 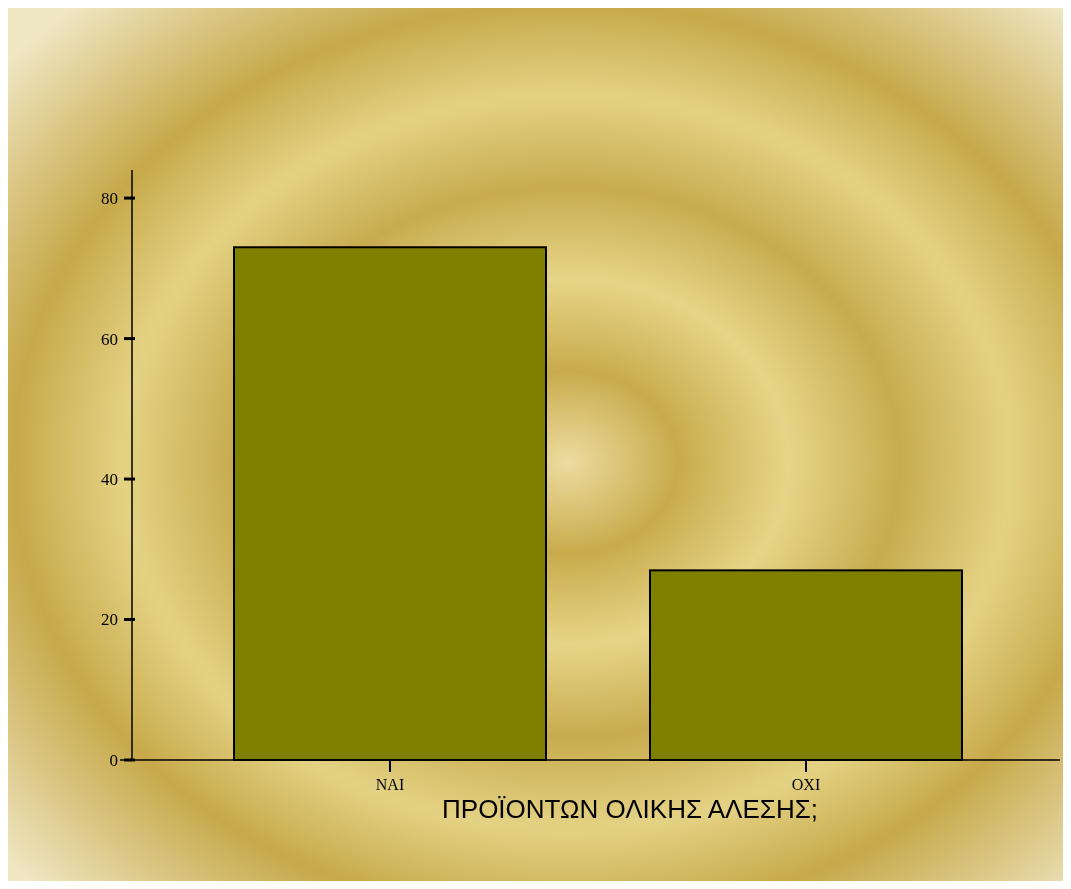 What do you see at coordinates (390, 784) in the screenshot?
I see `x-tick-label: NAI` at bounding box center [390, 784].